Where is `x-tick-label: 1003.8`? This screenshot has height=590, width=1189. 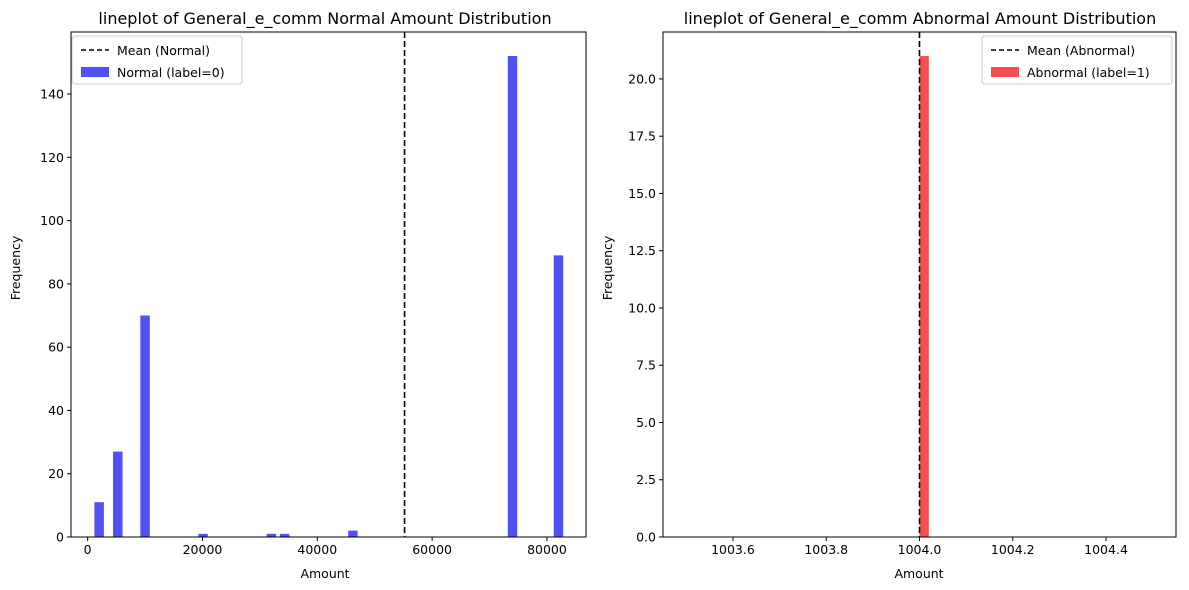 x-tick-label: 1003.8 is located at coordinates (826, 549).